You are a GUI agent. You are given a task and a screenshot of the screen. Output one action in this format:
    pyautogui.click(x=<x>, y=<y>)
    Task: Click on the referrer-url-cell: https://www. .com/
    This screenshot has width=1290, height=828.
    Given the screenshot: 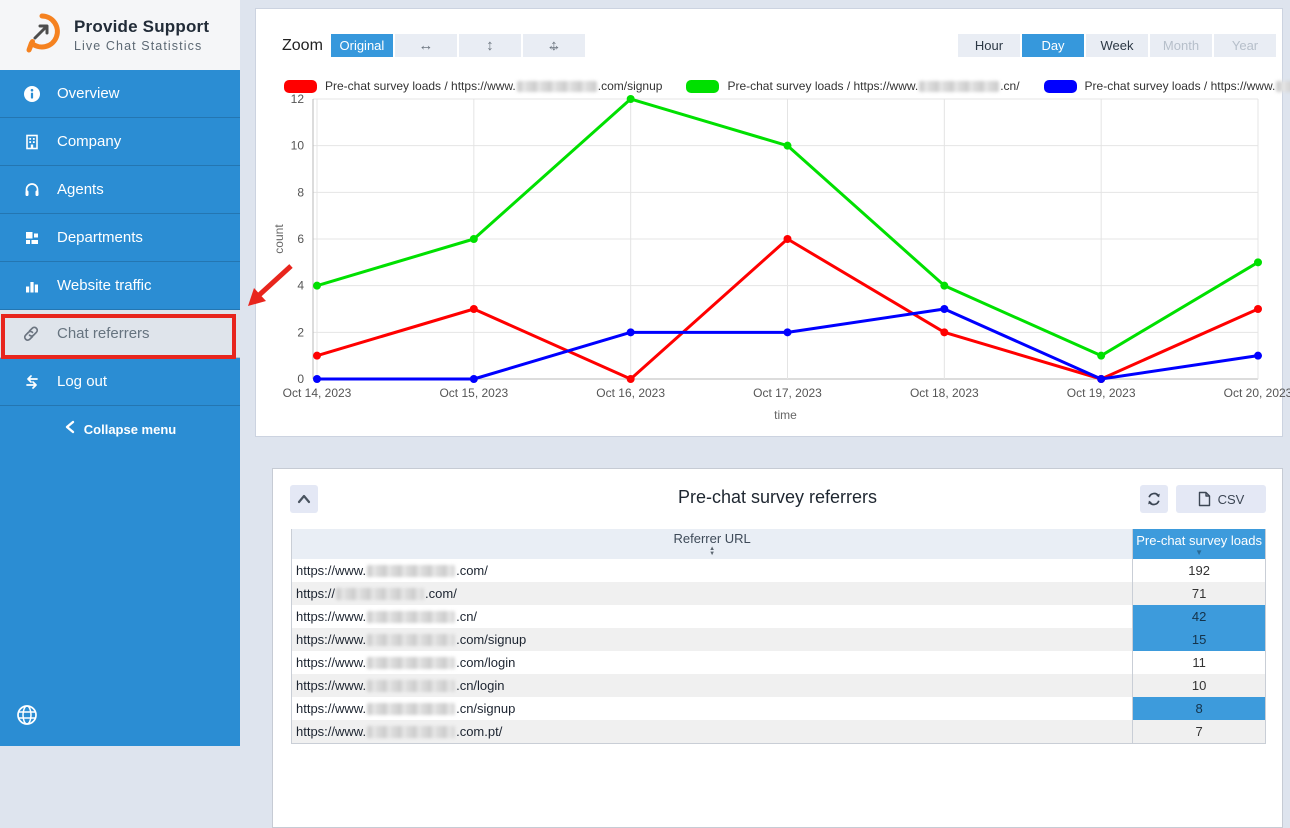 What is the action you would take?
    pyautogui.click(x=713, y=570)
    